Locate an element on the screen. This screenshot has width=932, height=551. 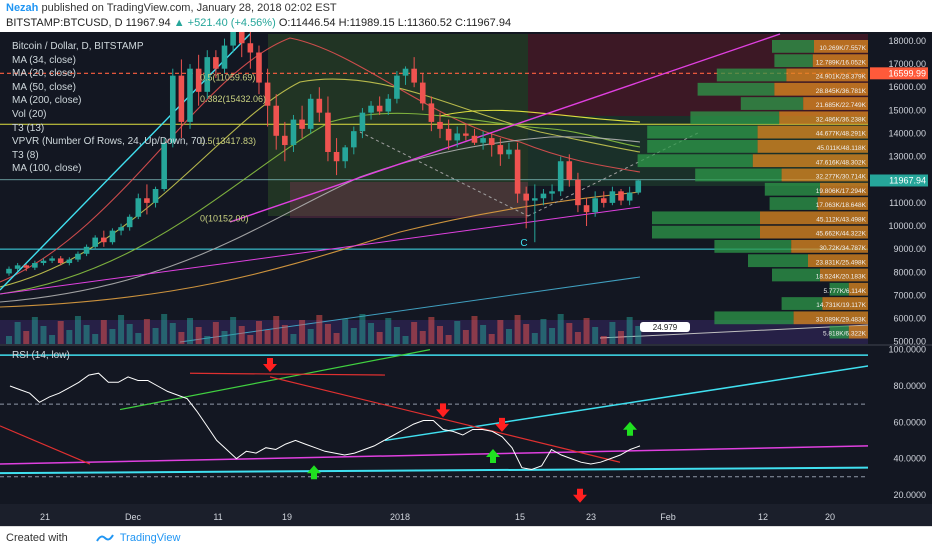
rsi-support-line is located at coordinates (434, 470).